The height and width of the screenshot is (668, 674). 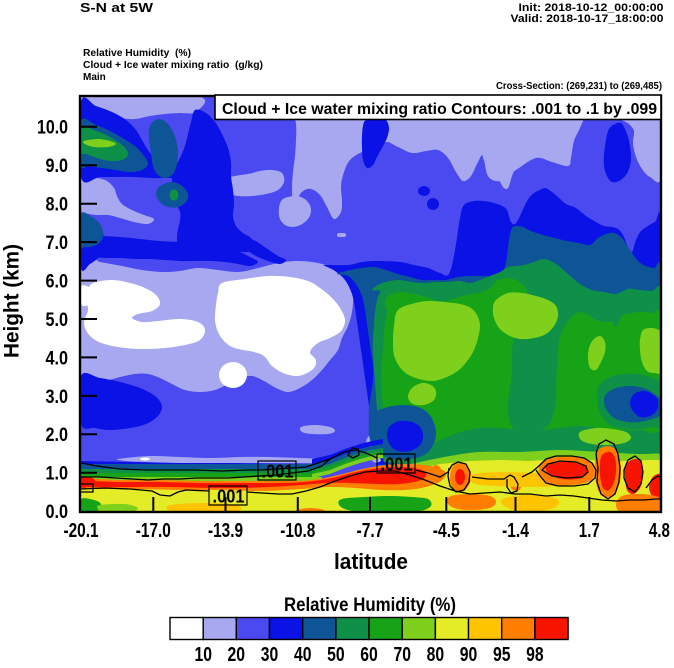 What do you see at coordinates (57, 358) in the screenshot?
I see `svg-text: 4.0` at bounding box center [57, 358].